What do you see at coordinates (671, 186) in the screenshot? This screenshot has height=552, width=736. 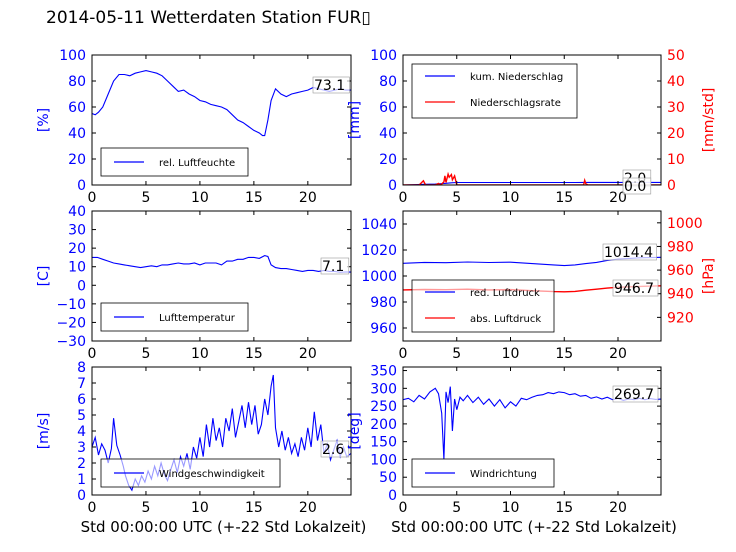 I see `y-right-tick-label: 0` at bounding box center [671, 186].